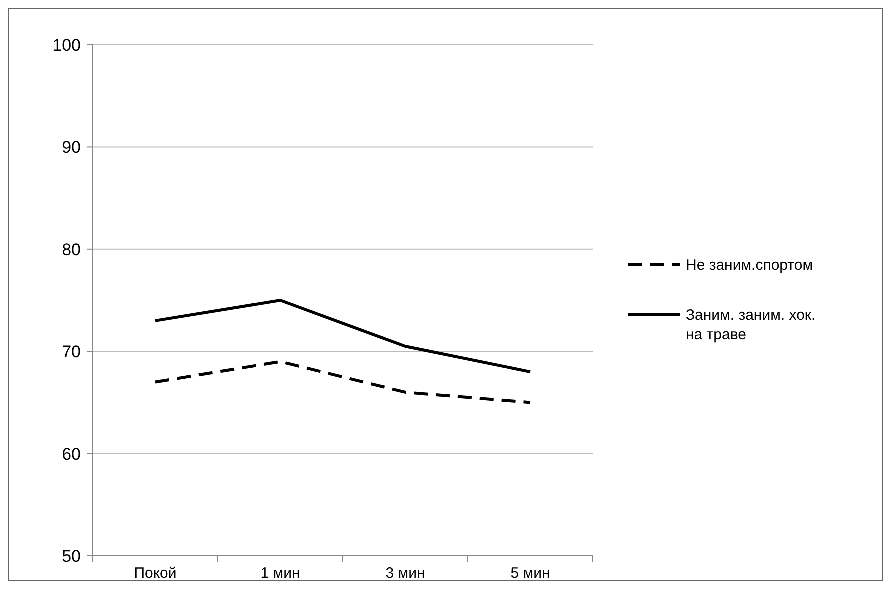 This screenshot has width=891, height=589. What do you see at coordinates (530, 573) in the screenshot?
I see `x-tick-label: 5 мин` at bounding box center [530, 573].